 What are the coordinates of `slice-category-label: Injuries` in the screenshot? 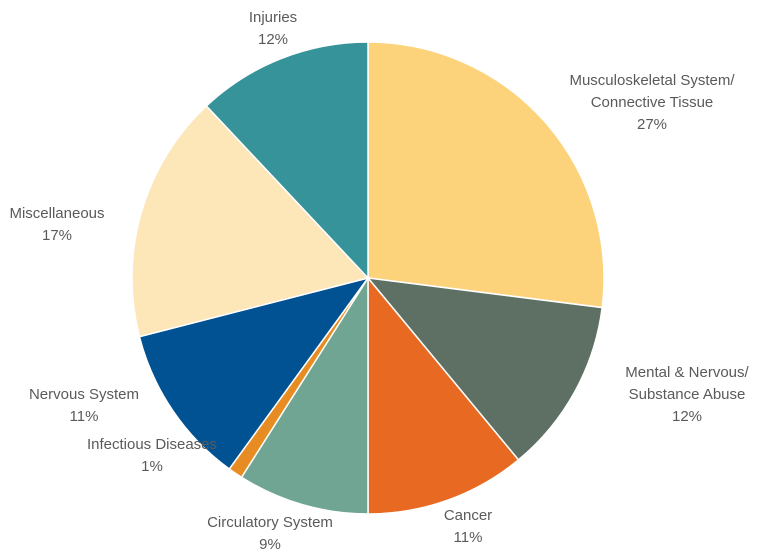 It's located at (273, 17).